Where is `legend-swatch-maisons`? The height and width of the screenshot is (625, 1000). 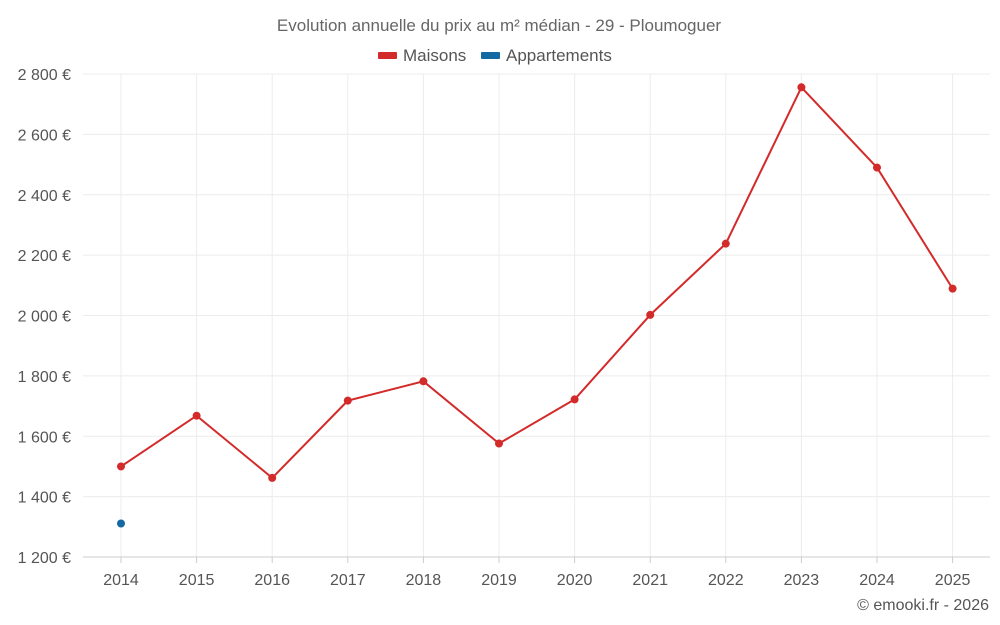
legend-swatch-maisons is located at coordinates (387, 55).